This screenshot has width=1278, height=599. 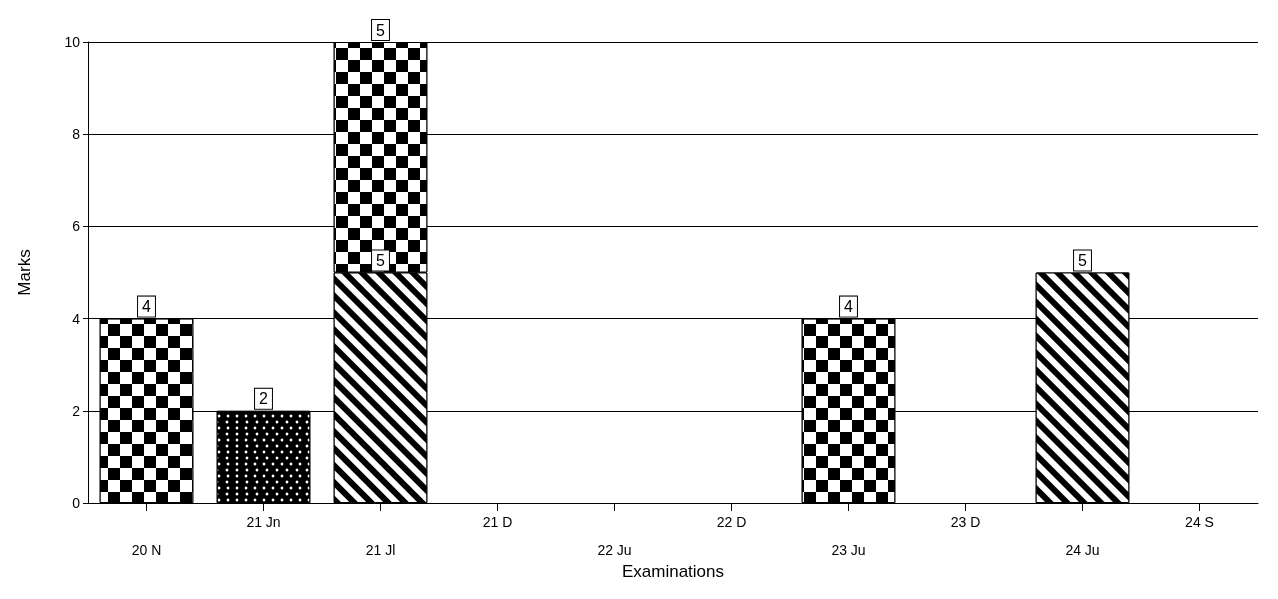 I want to click on x-tick-label: 24 Ju, so click(x=1082, y=550).